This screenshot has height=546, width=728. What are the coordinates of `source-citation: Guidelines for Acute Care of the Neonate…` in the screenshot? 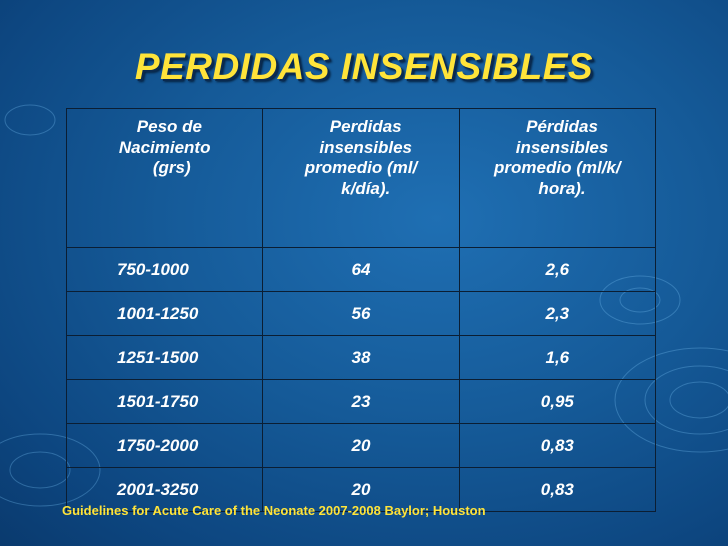 It's located at (274, 510).